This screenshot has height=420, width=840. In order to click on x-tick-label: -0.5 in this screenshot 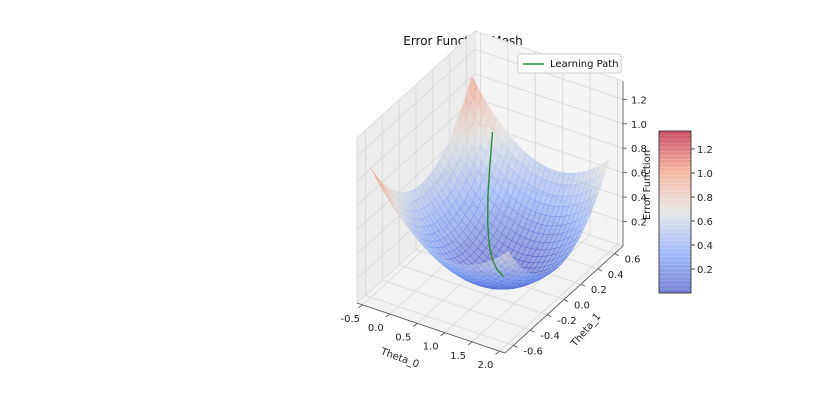, I will do `click(351, 319)`.